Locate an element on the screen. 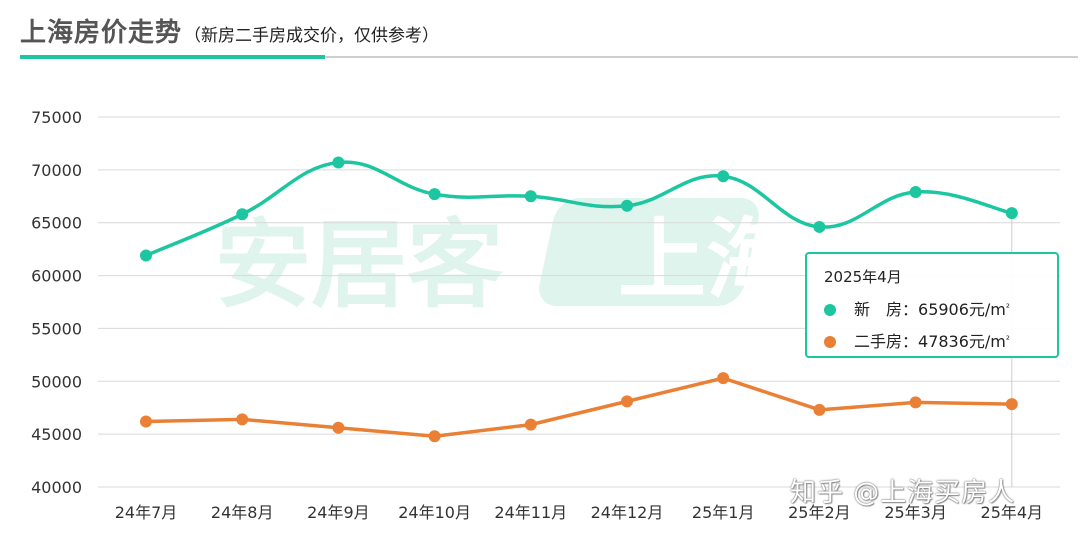  watermark-logo-box is located at coordinates (649, 252).